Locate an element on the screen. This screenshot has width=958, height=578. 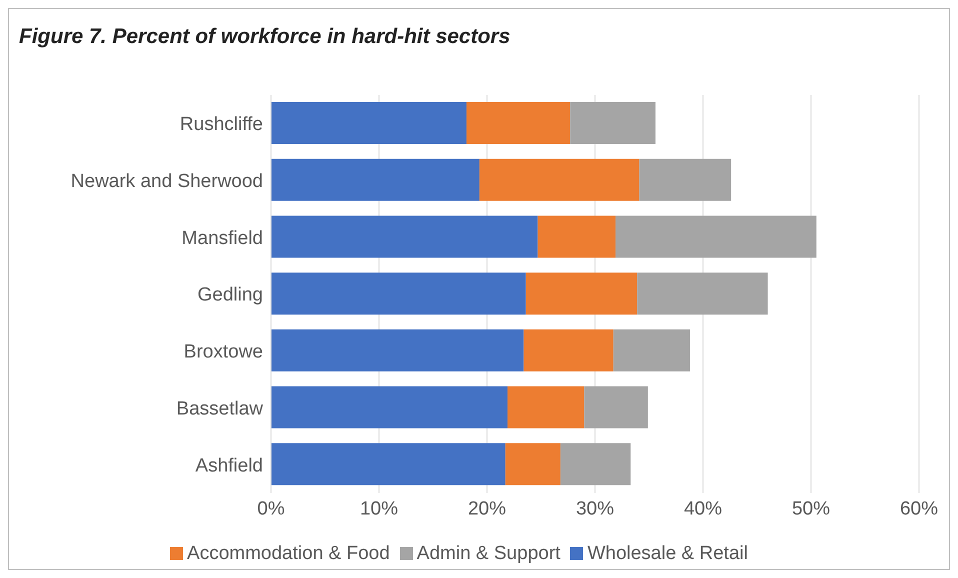
legend-label: Admin & Support is located at coordinates (488, 553).